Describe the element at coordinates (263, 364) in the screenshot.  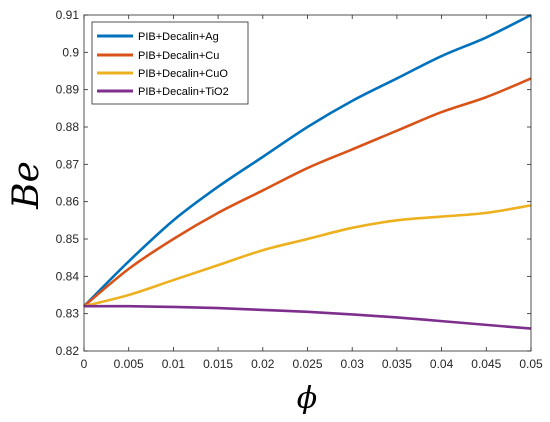
I see `x-tick-label: 0.02` at that location.